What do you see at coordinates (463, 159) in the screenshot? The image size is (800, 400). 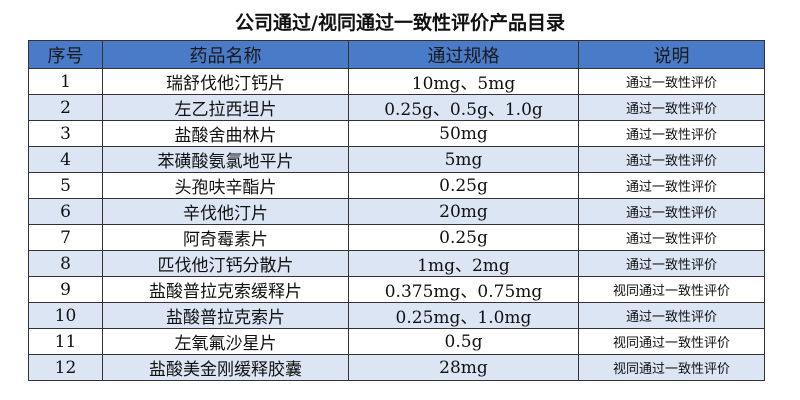 I see `table-cell: 5mg` at bounding box center [463, 159].